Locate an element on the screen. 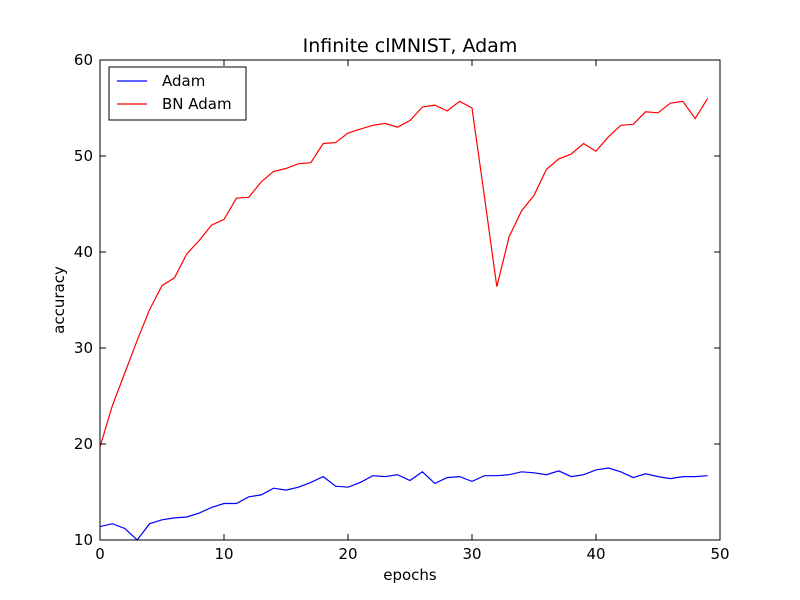 The image size is (800, 600). legend-label-bn-adam: BN Adam is located at coordinates (197, 104).